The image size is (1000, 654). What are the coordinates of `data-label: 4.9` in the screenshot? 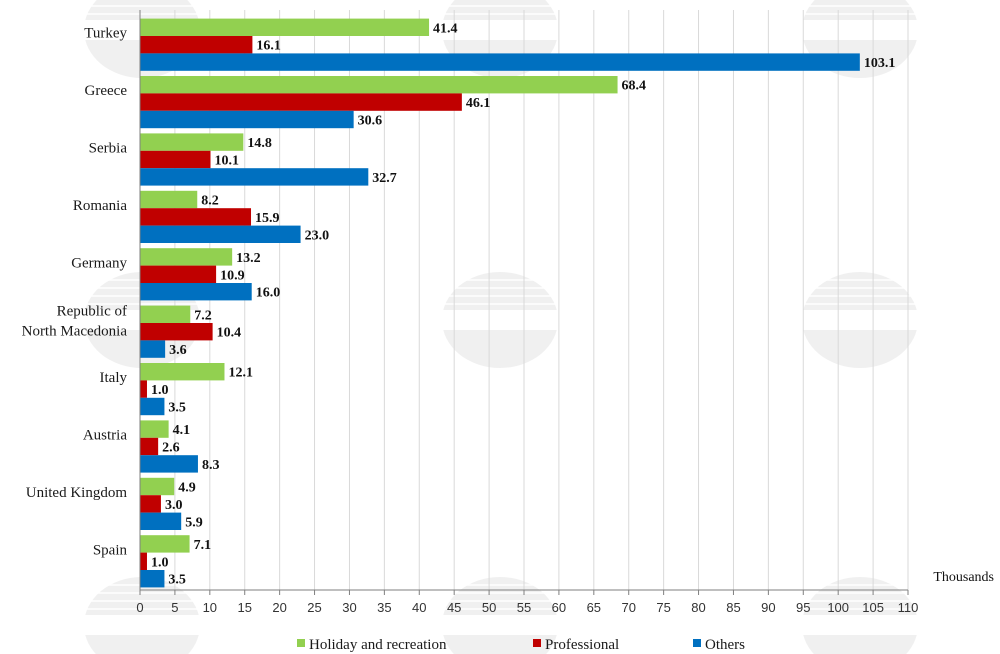 It's located at (187, 488).